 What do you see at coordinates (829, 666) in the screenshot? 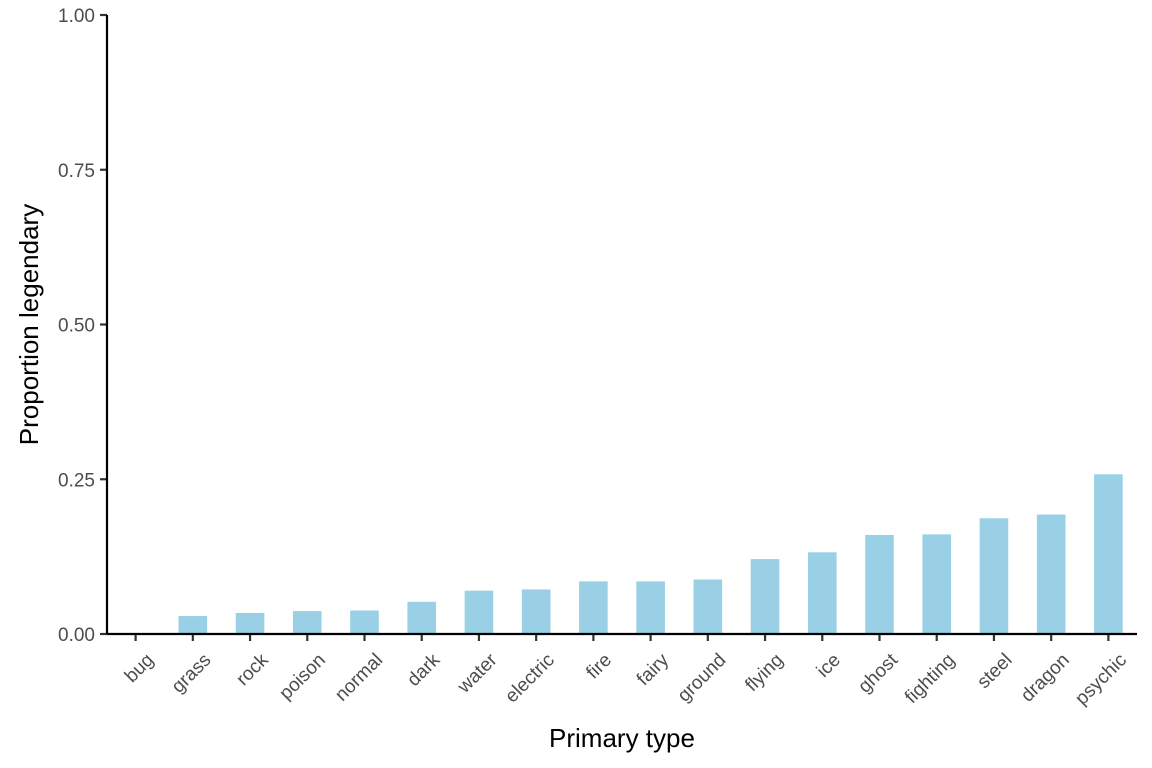
I see `x-tick-label: ice` at bounding box center [829, 666].